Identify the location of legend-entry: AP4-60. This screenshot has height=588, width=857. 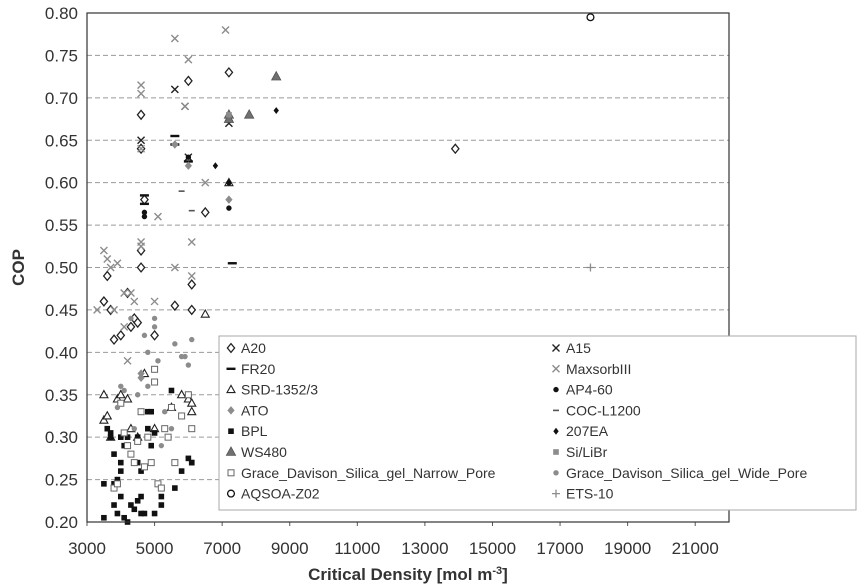
(583, 390).